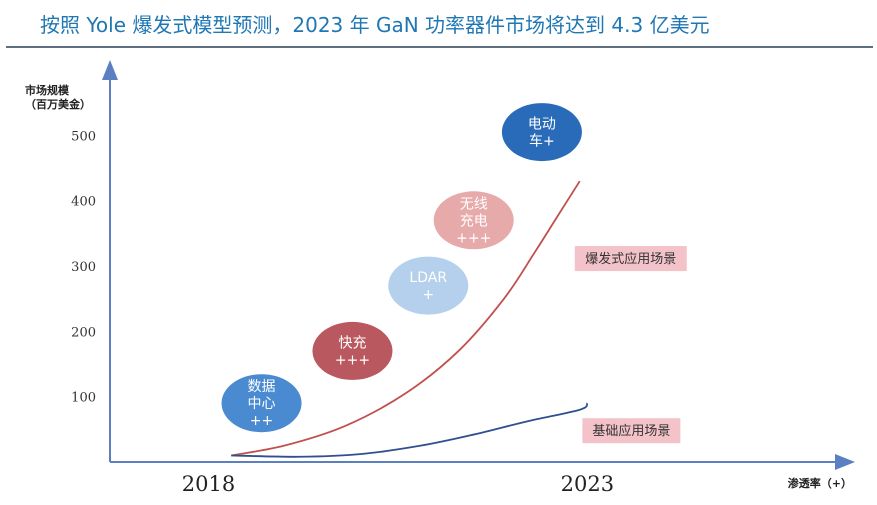 The image size is (877, 505). What do you see at coordinates (820, 483) in the screenshot?
I see `x-axis-label: 渗透率（+）` at bounding box center [820, 483].